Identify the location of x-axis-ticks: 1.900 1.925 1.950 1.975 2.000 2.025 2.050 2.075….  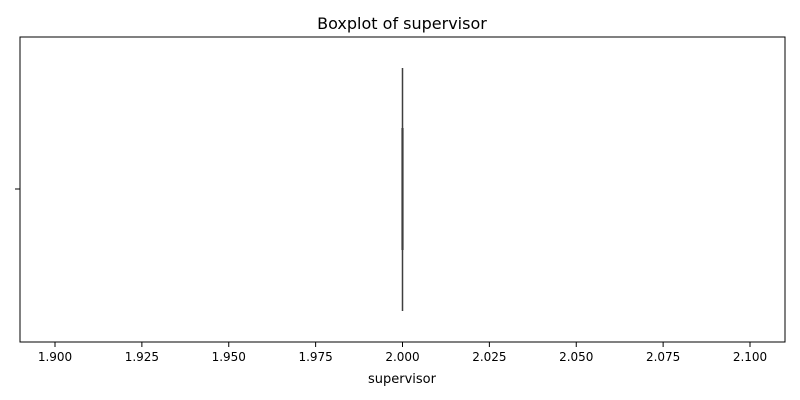
(402, 353).